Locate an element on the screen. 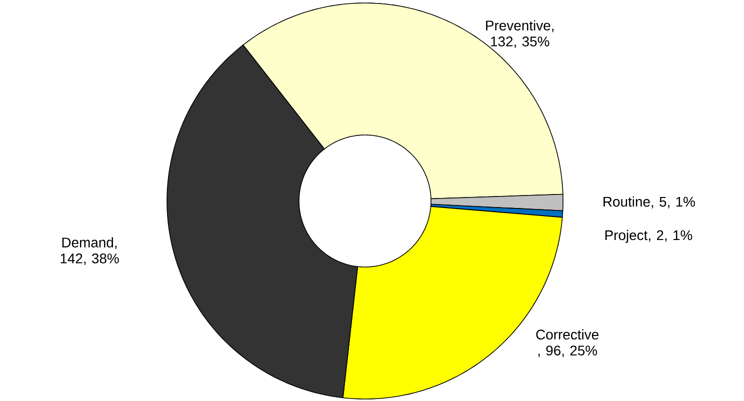 This screenshot has height=401, width=744. slice-label: Demand is located at coordinates (88, 242).